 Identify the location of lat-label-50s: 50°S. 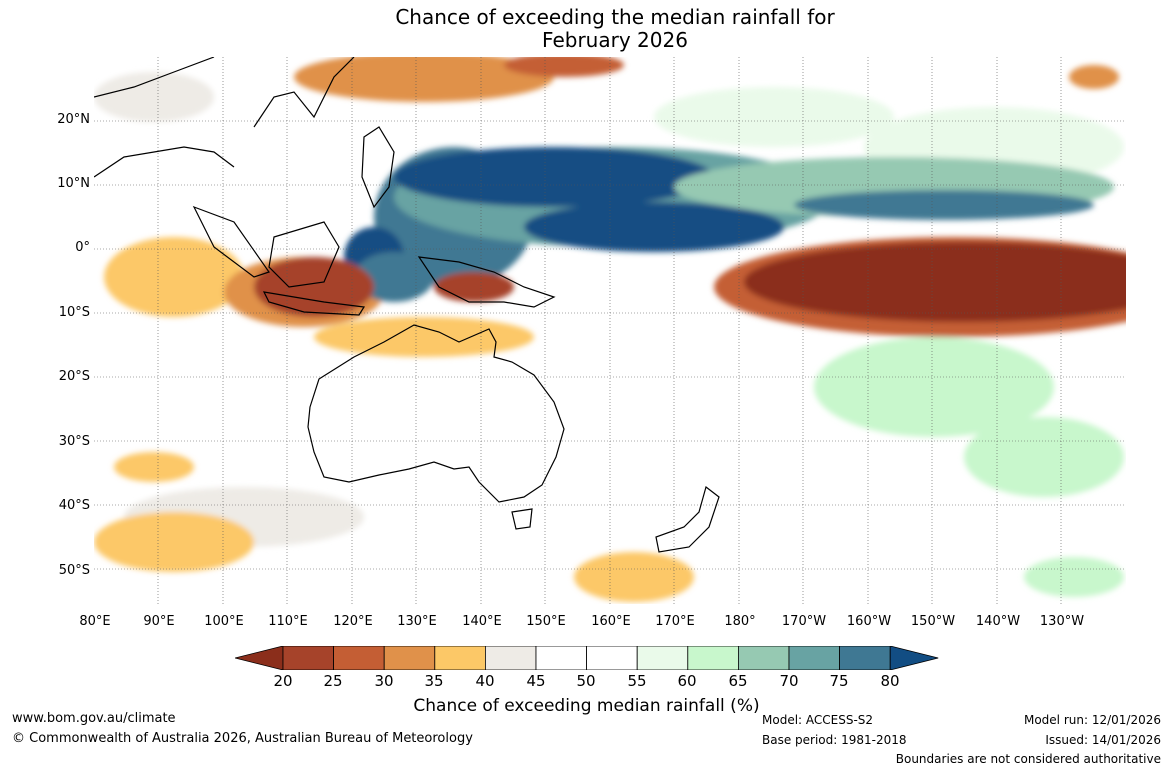
(74, 570).